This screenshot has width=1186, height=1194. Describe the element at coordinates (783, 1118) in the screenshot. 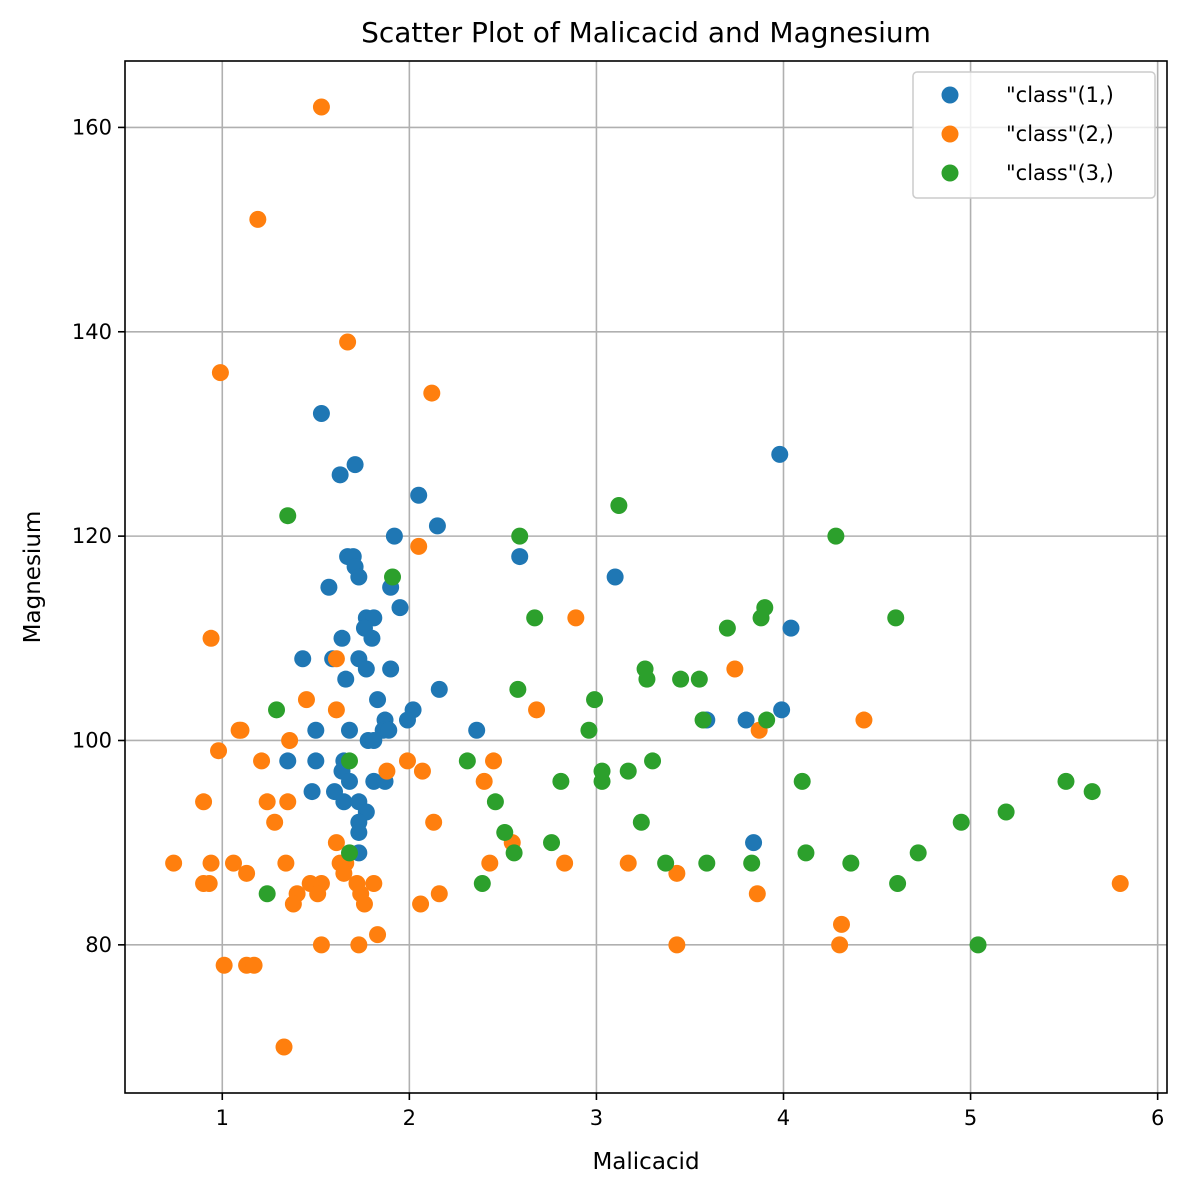

I see `x-tick-label: 4` at that location.